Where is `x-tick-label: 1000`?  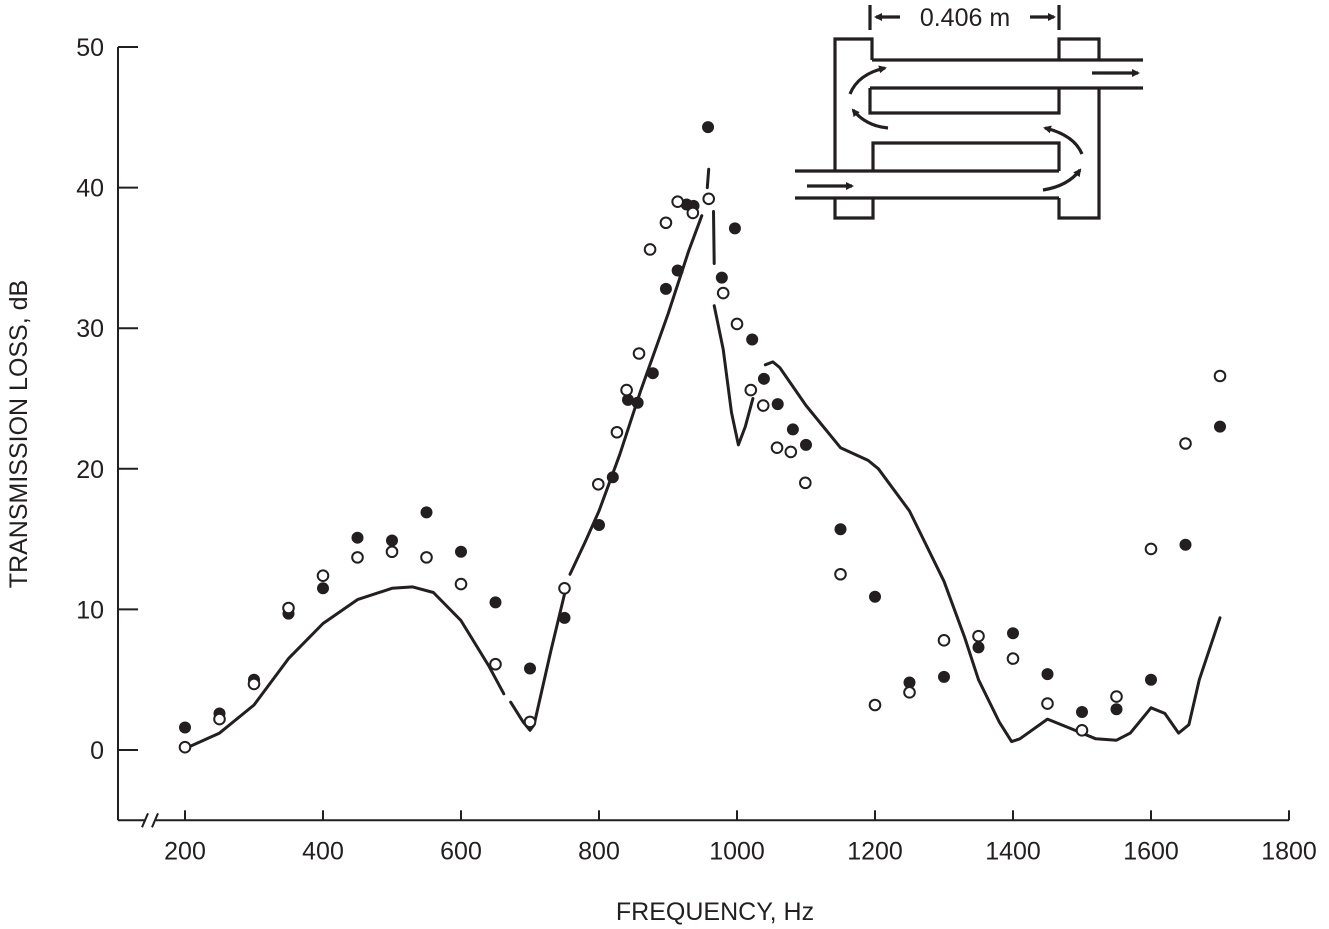
x-tick-label: 1000 is located at coordinates (737, 851).